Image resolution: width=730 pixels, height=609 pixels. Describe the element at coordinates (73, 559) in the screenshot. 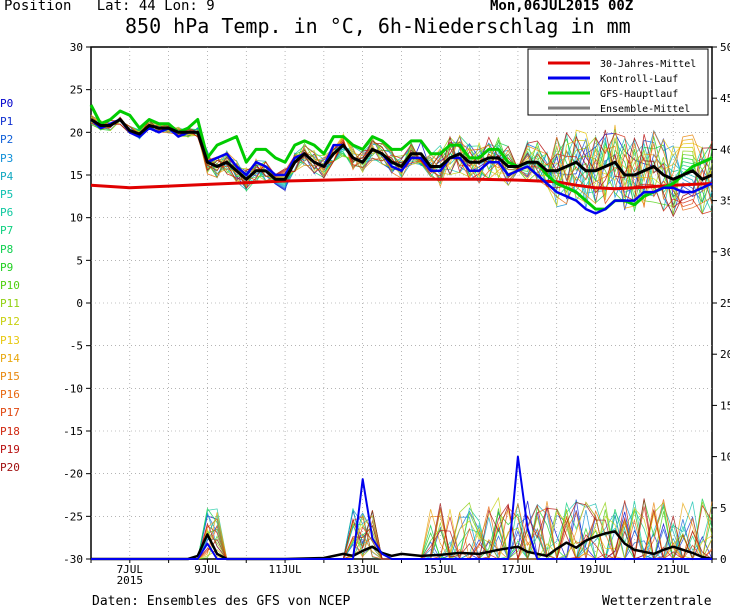

I see `y-left-tick-label: -30` at that location.